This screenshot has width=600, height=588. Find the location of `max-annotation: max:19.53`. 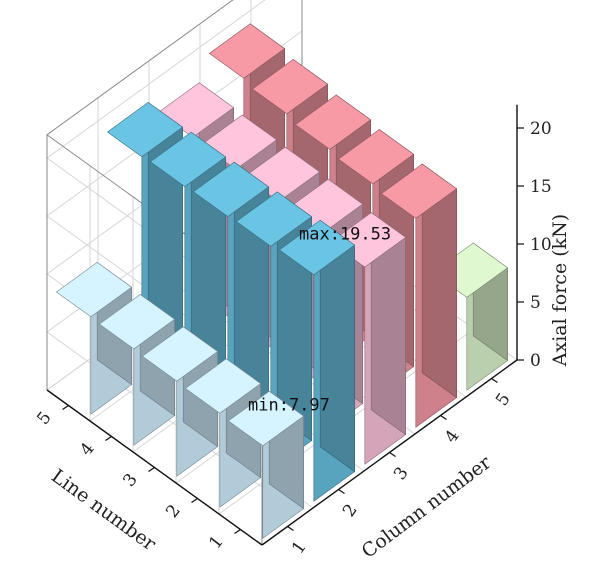

max-annotation: max:19.53 is located at coordinates (345, 235).